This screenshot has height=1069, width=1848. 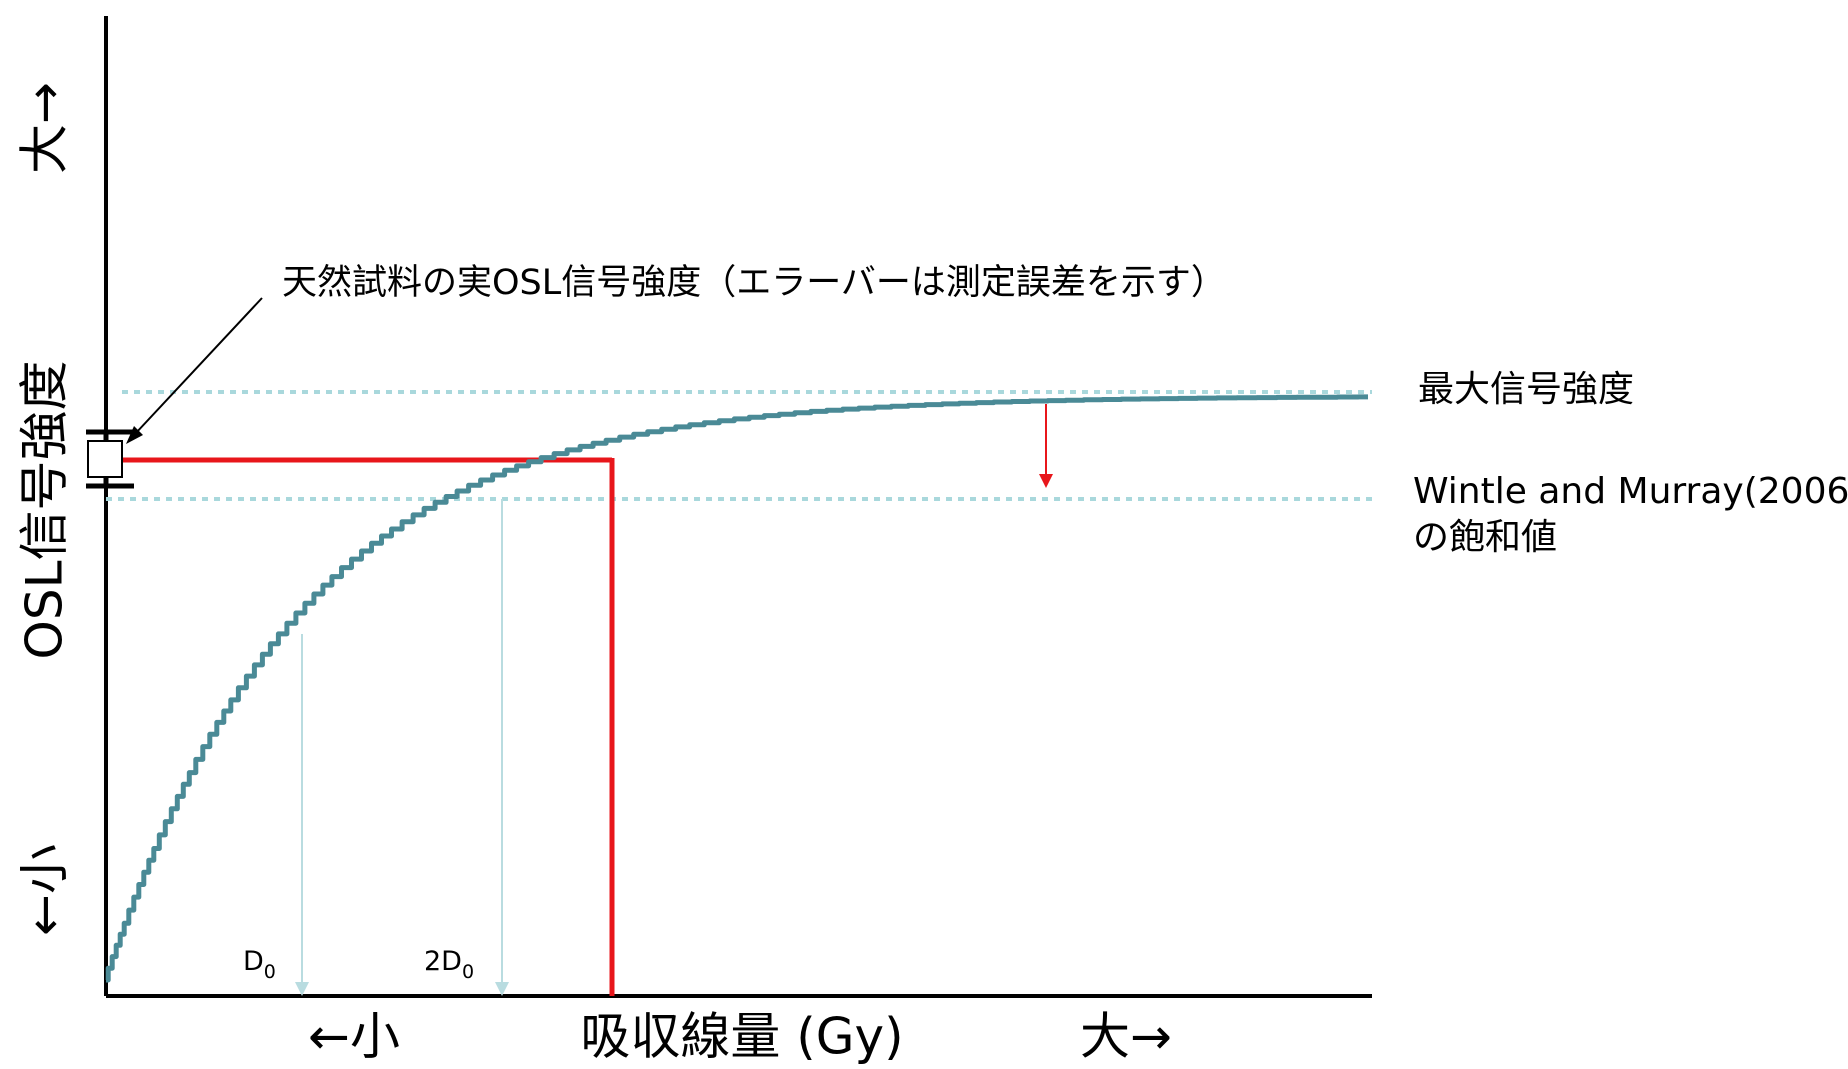 What do you see at coordinates (502, 989) in the screenshot?
I see `two-d0-arrowhead` at bounding box center [502, 989].